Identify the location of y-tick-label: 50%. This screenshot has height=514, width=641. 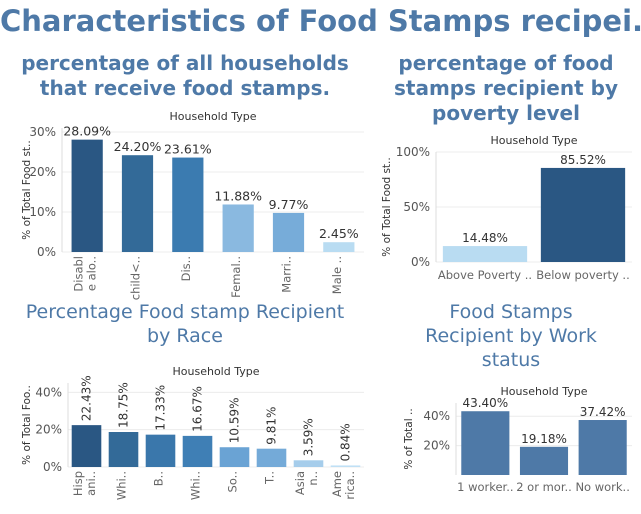
(416, 207).